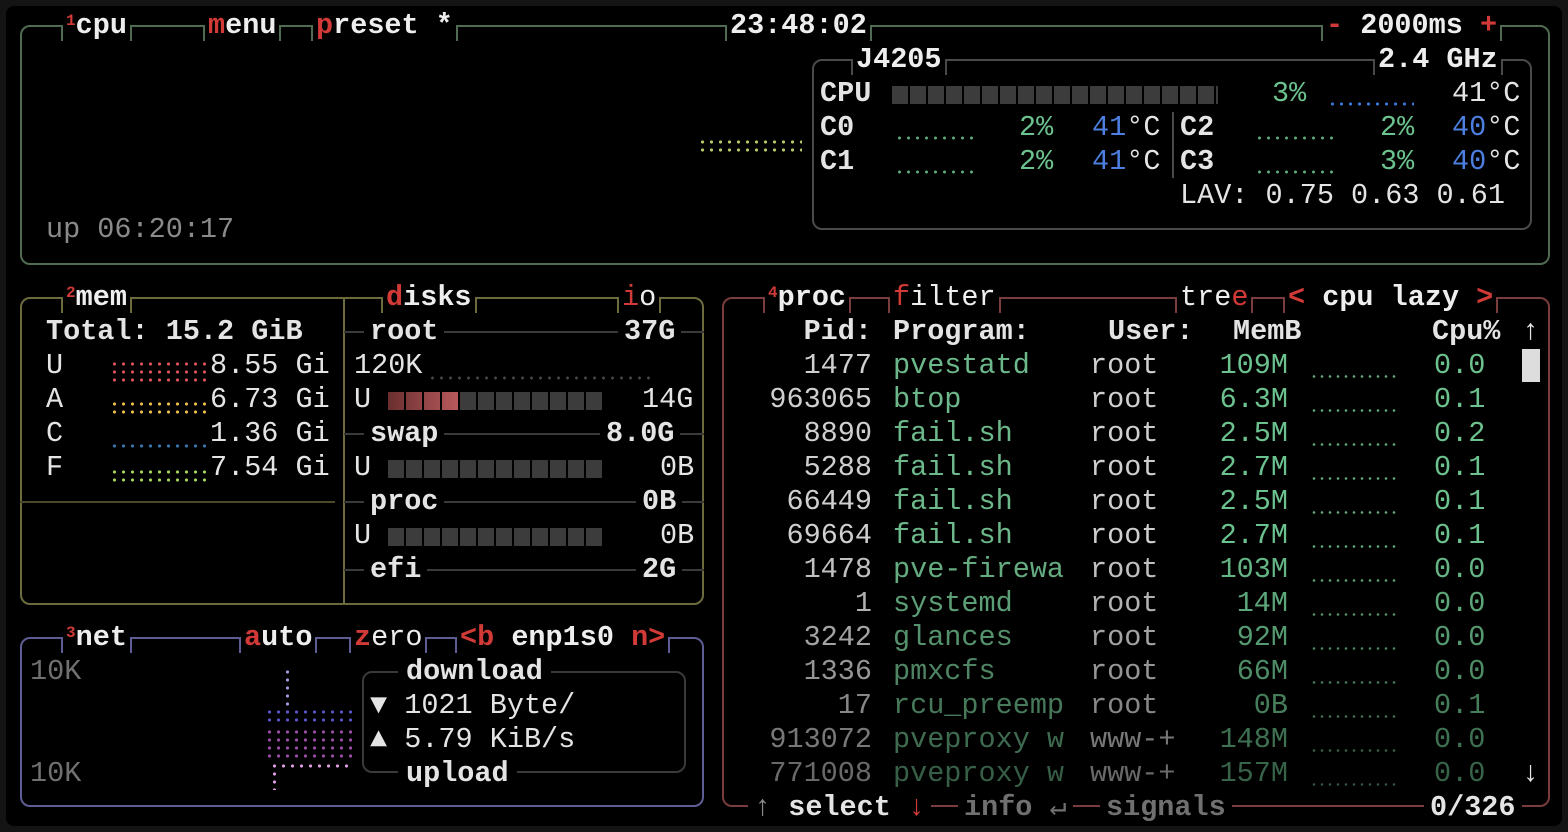  What do you see at coordinates (1253, 433) in the screenshot?
I see `process-mem: 2.5M` at bounding box center [1253, 433].